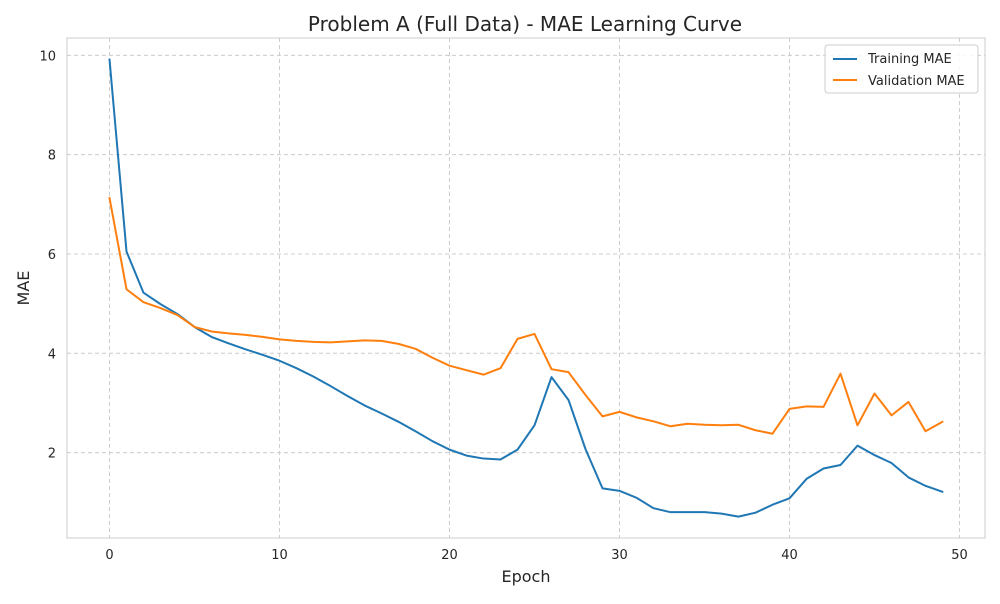 The width and height of the screenshot is (1000, 604). Describe the element at coordinates (47, 56) in the screenshot. I see `y-tick-label: 10` at that location.